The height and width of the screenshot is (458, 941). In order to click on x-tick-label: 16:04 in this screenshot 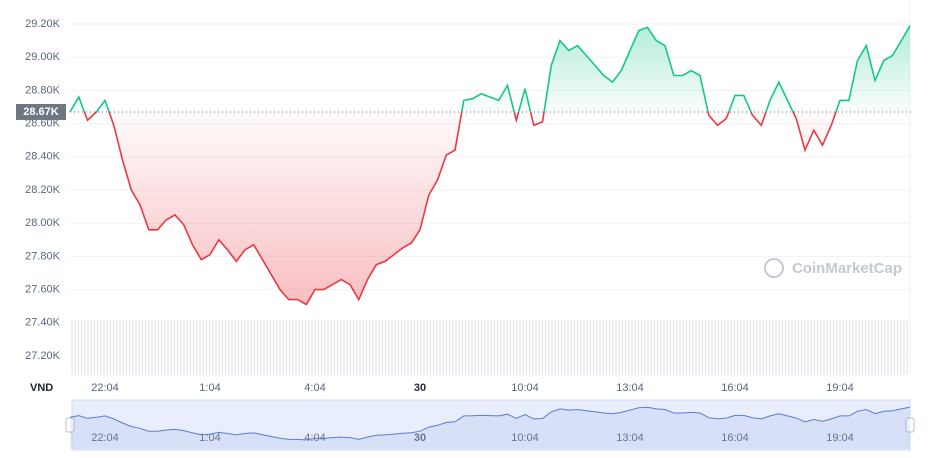, I will do `click(735, 388)`.